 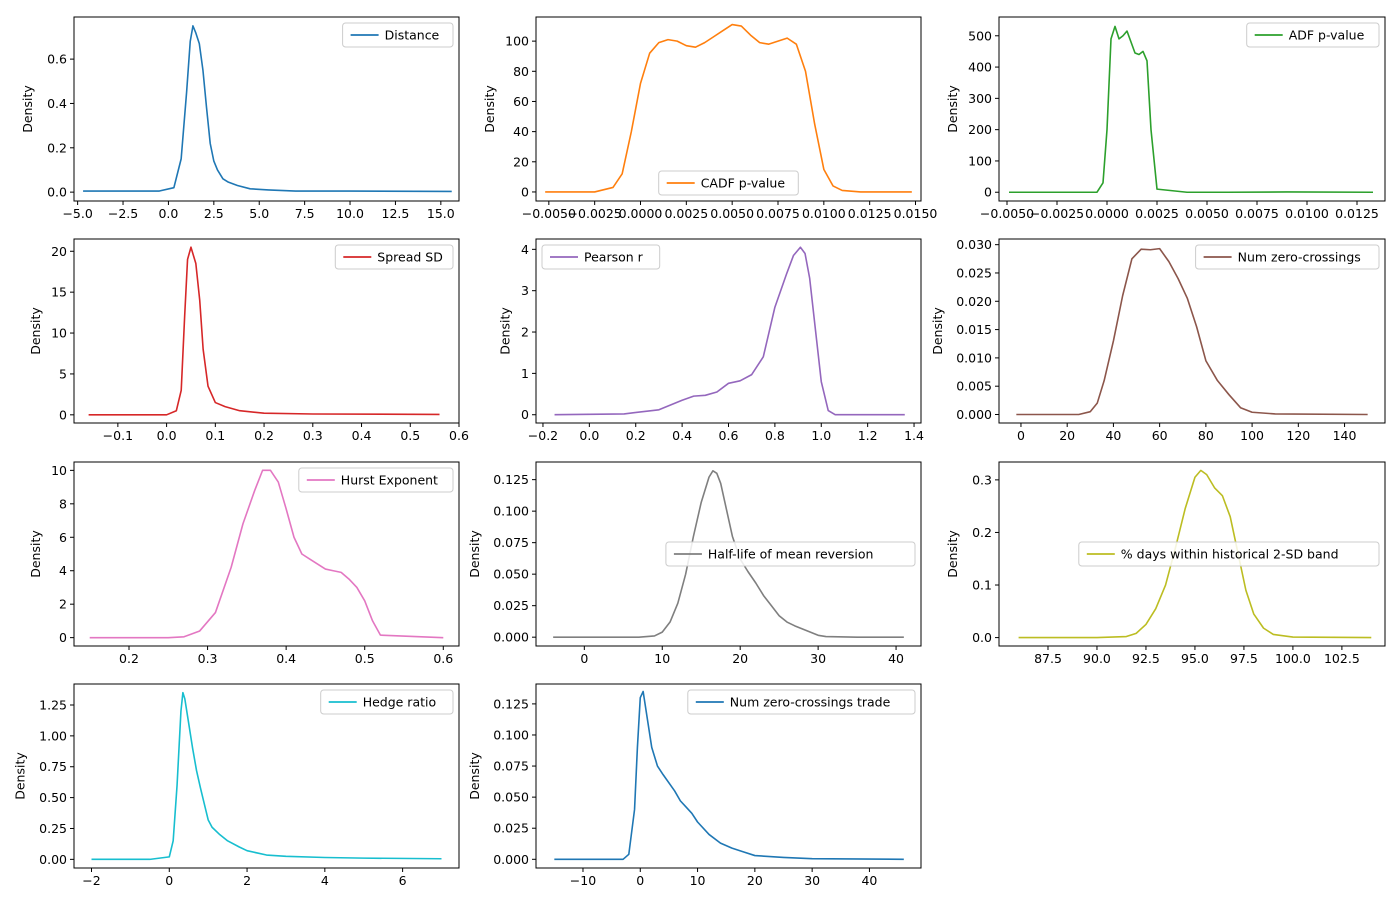 What do you see at coordinates (53, 797) in the screenshot?
I see `y-tick-label: 0.50` at bounding box center [53, 797].